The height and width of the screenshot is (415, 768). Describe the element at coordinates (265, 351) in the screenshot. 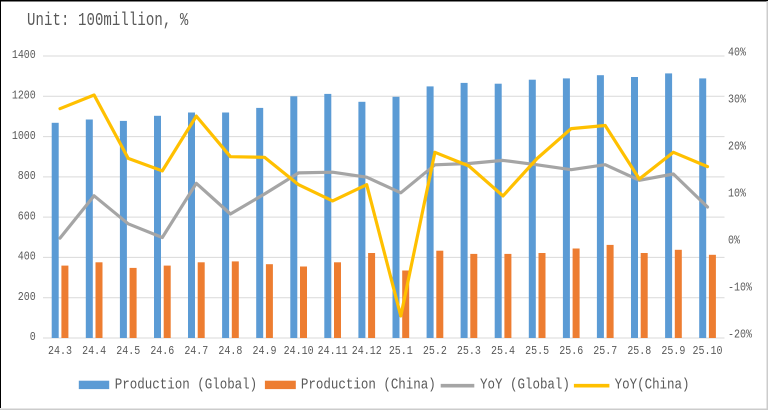

I see `svg-text: 24.9` at that location.